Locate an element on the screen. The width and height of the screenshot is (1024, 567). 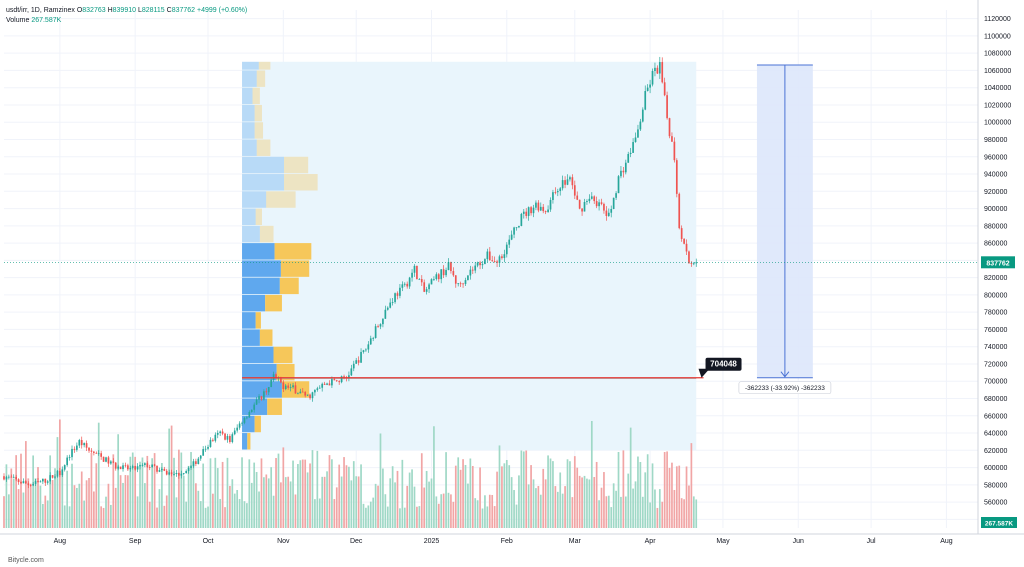
range-label-box is located at coordinates (785, 388).